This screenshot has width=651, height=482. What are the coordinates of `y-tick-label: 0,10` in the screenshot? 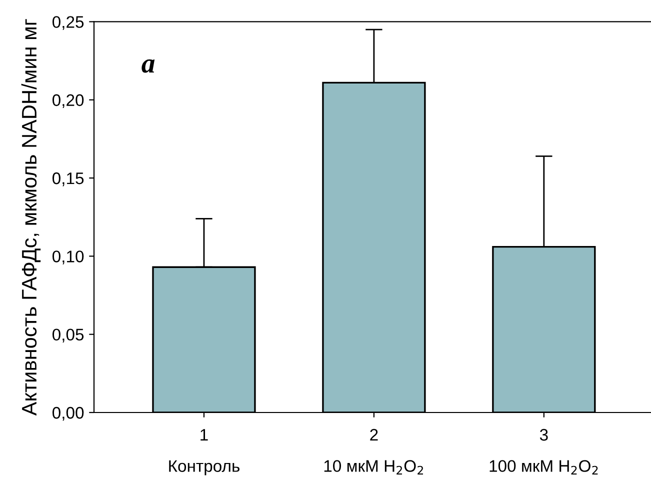 It's located at (68, 257).